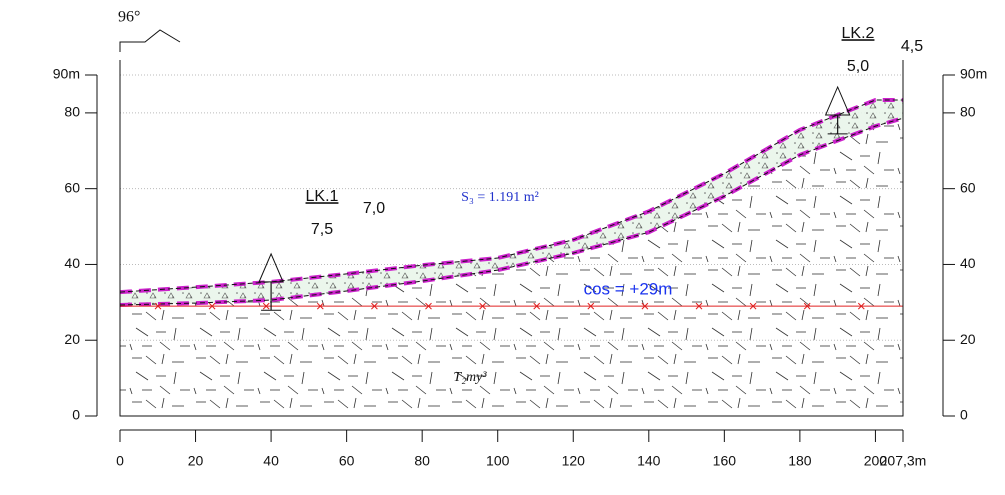 This screenshot has height=495, width=1005. What do you see at coordinates (649, 461) in the screenshot?
I see `x-tick-label: 140` at bounding box center [649, 461].